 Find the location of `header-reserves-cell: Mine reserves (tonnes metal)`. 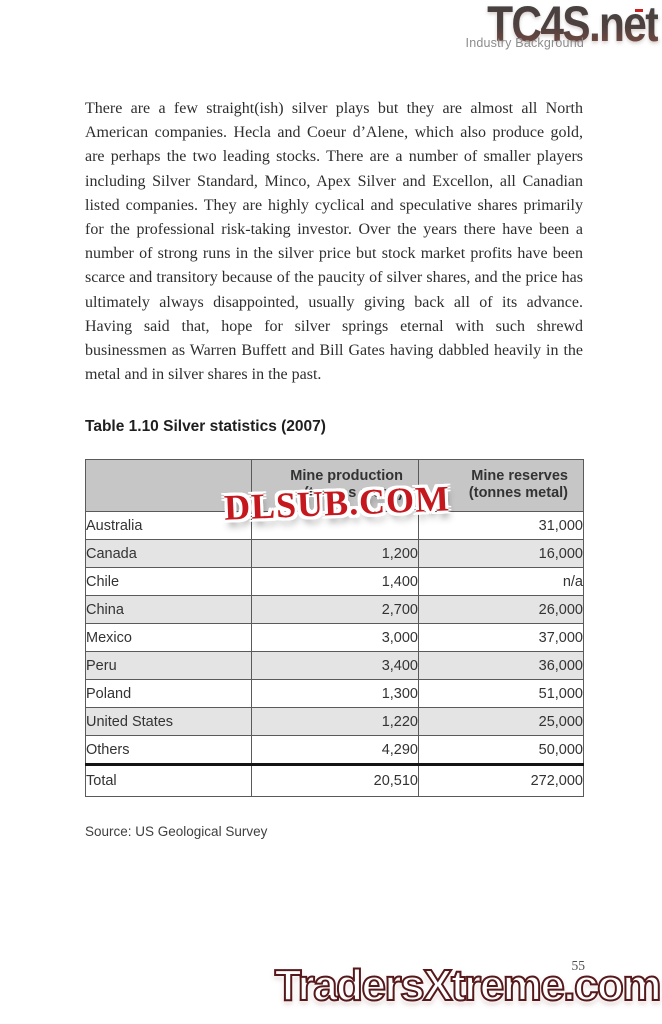

header-reserves-cell: Mine reserves (tonnes metal) is located at coordinates (501, 486).